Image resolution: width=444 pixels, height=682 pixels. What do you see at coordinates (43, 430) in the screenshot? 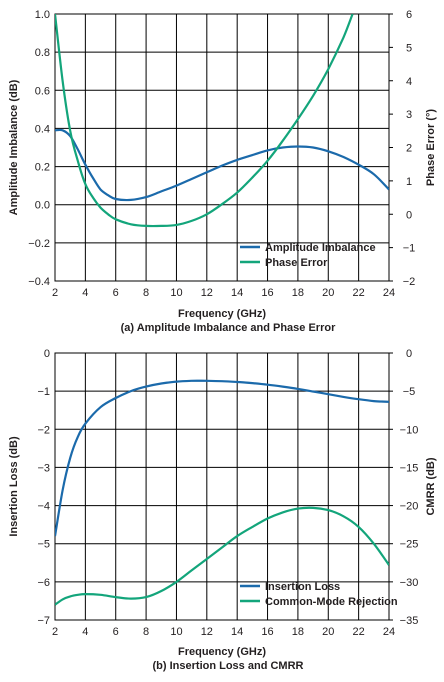
I see `y-tick-label: −2` at bounding box center [43, 430].